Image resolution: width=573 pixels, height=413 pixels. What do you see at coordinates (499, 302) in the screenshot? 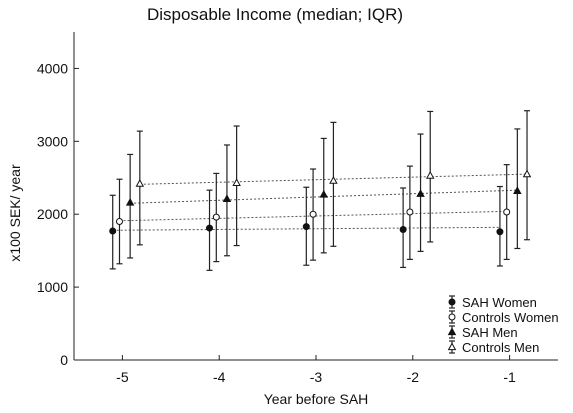
I see `legend-label: SAH Women` at bounding box center [499, 302].